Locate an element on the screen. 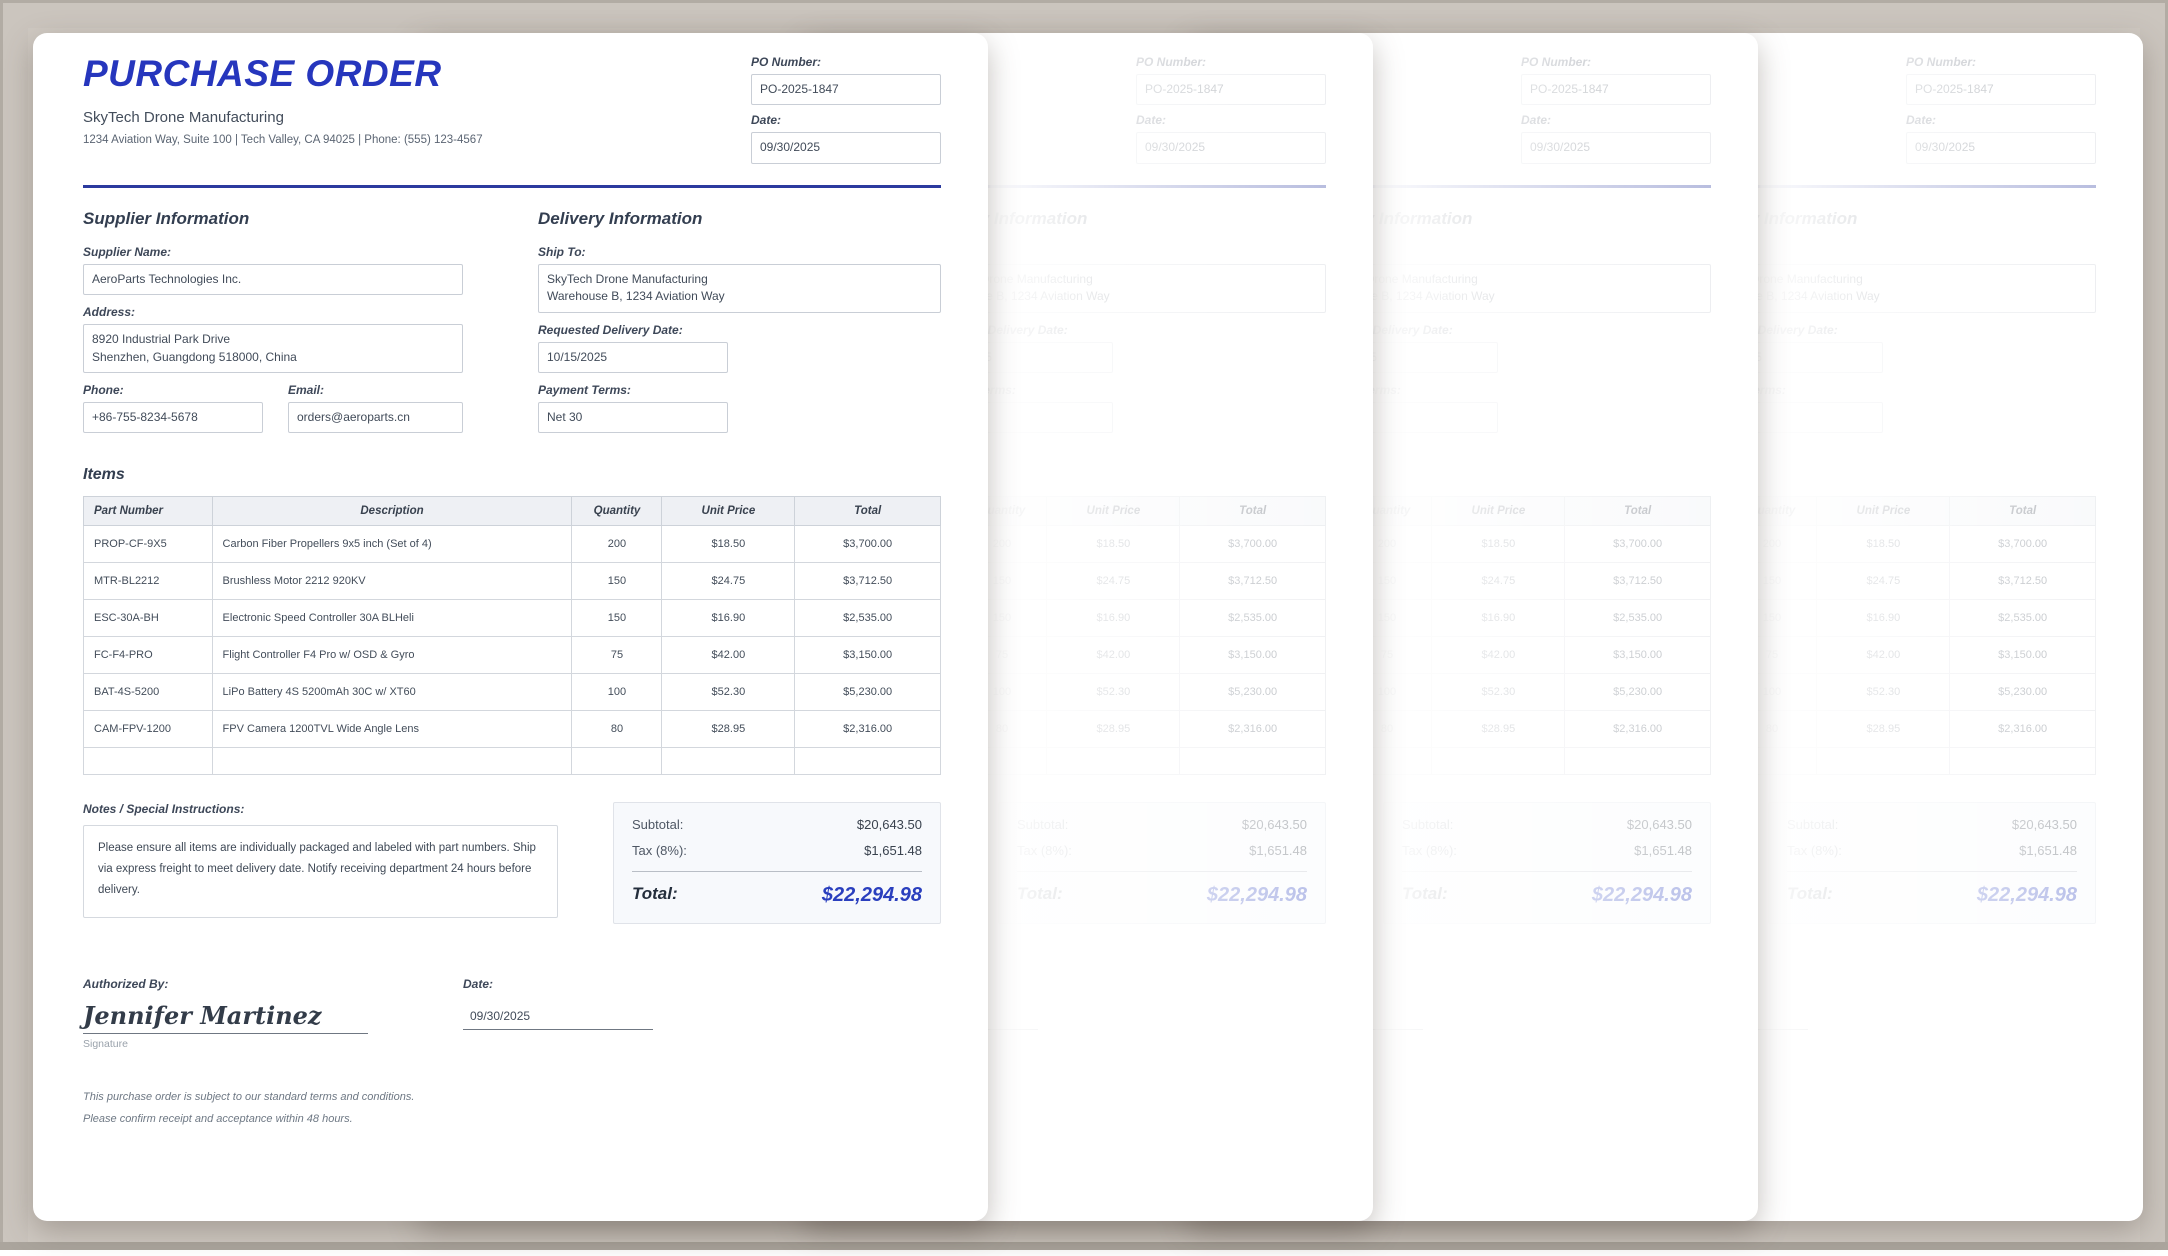 The width and height of the screenshot is (2168, 1256). col-quantity: Quantity is located at coordinates (617, 511).